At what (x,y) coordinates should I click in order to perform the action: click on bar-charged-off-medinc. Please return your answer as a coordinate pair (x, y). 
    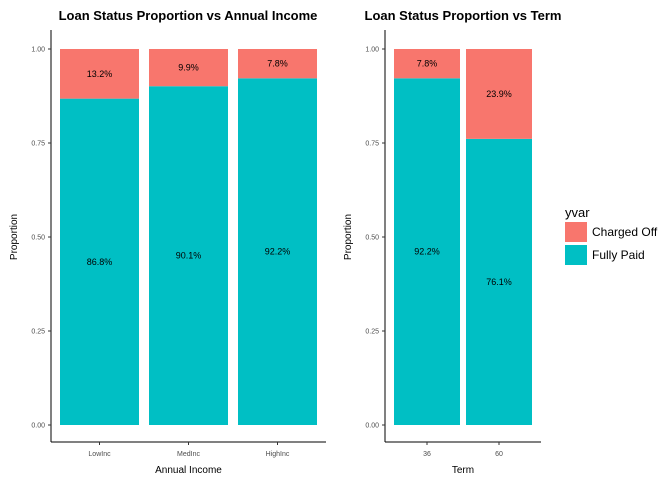
    Looking at the image, I should click on (188, 68).